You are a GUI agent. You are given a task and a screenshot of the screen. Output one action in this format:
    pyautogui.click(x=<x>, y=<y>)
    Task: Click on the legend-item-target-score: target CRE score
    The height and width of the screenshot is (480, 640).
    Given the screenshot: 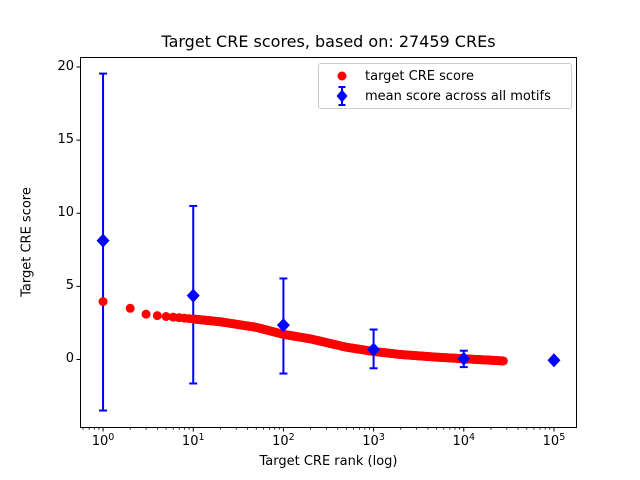 What is the action you would take?
    pyautogui.click(x=445, y=76)
    